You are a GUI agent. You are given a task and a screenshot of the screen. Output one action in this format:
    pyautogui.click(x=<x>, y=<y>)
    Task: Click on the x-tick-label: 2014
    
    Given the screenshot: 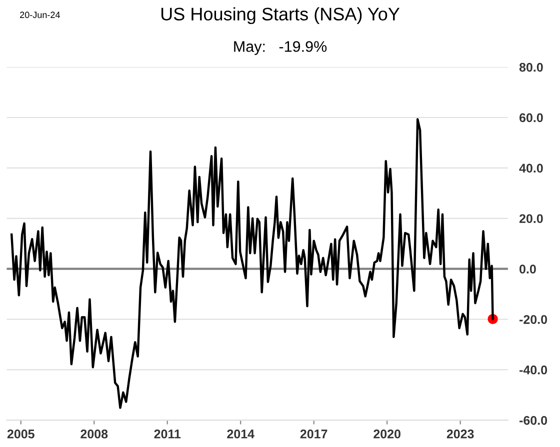 What is the action you would take?
    pyautogui.click(x=240, y=434)
    